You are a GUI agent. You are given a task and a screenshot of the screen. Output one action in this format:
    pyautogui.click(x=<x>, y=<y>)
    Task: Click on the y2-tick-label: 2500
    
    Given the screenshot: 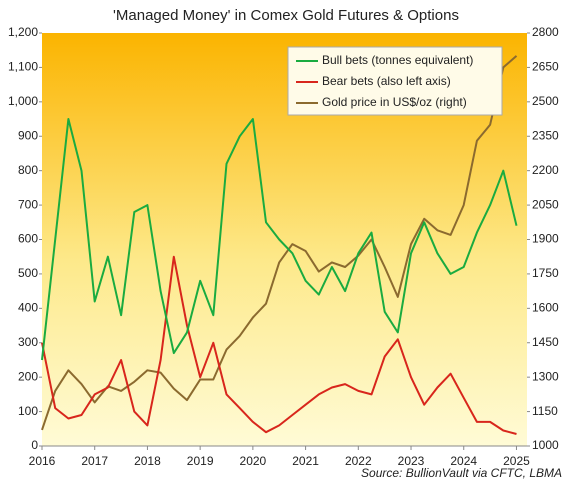 What is the action you would take?
    pyautogui.click(x=545, y=101)
    